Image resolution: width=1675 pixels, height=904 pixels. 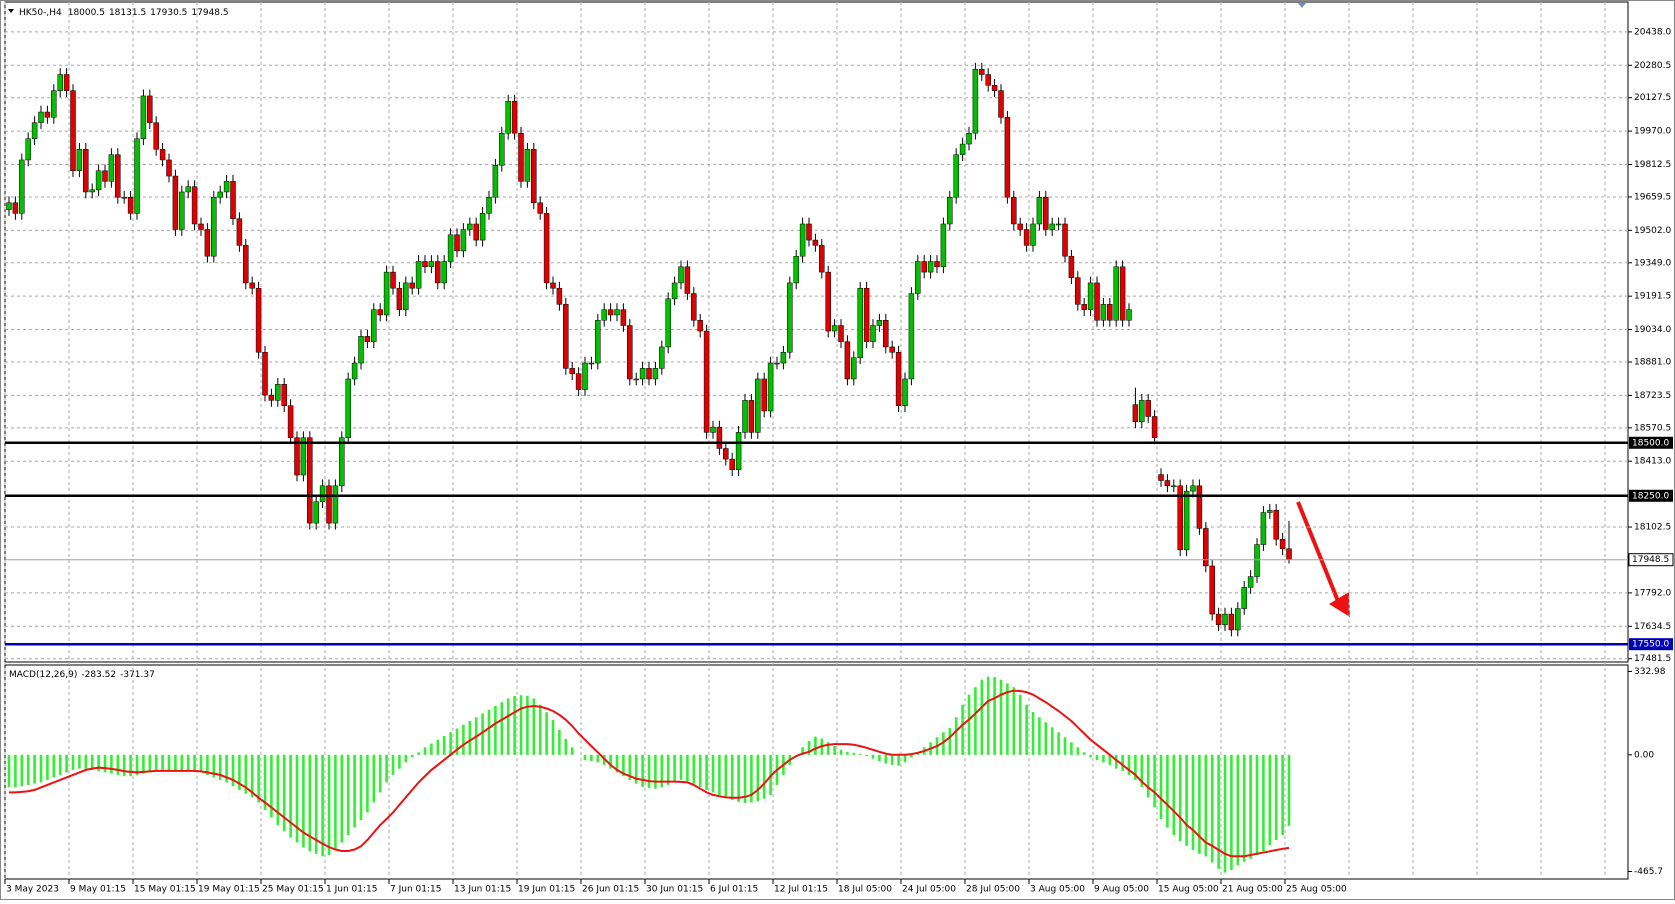 I want to click on symbol-menu-arrow, so click(x=11, y=11).